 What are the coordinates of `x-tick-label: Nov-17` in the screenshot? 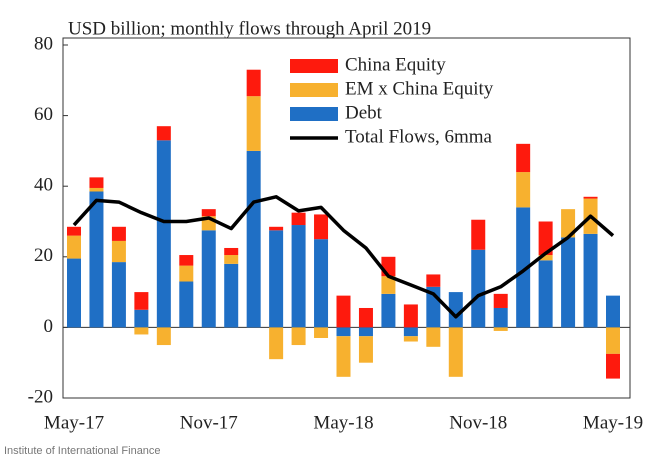 It's located at (209, 422).